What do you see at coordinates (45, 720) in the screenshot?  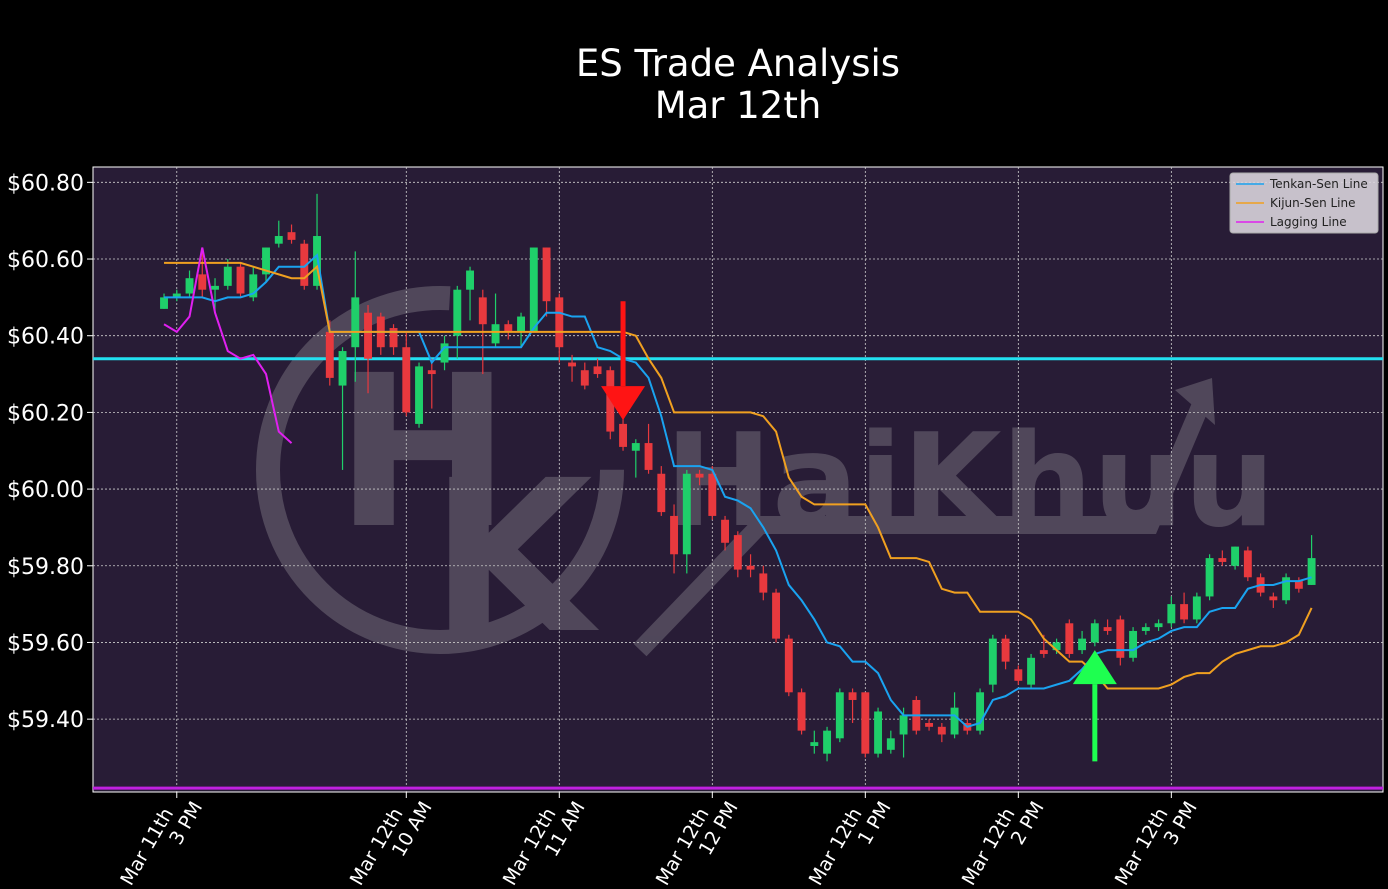 I see `y-tick-label: $59.40` at bounding box center [45, 720].